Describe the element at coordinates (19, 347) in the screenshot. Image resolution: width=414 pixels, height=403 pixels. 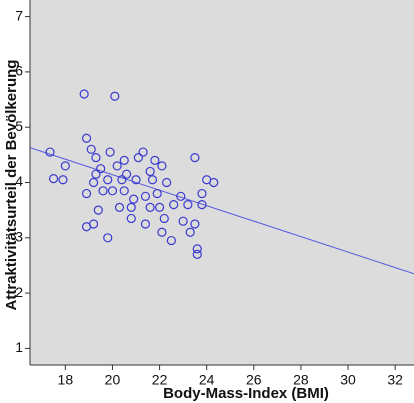
I see `y-tick-label: 1` at that location.